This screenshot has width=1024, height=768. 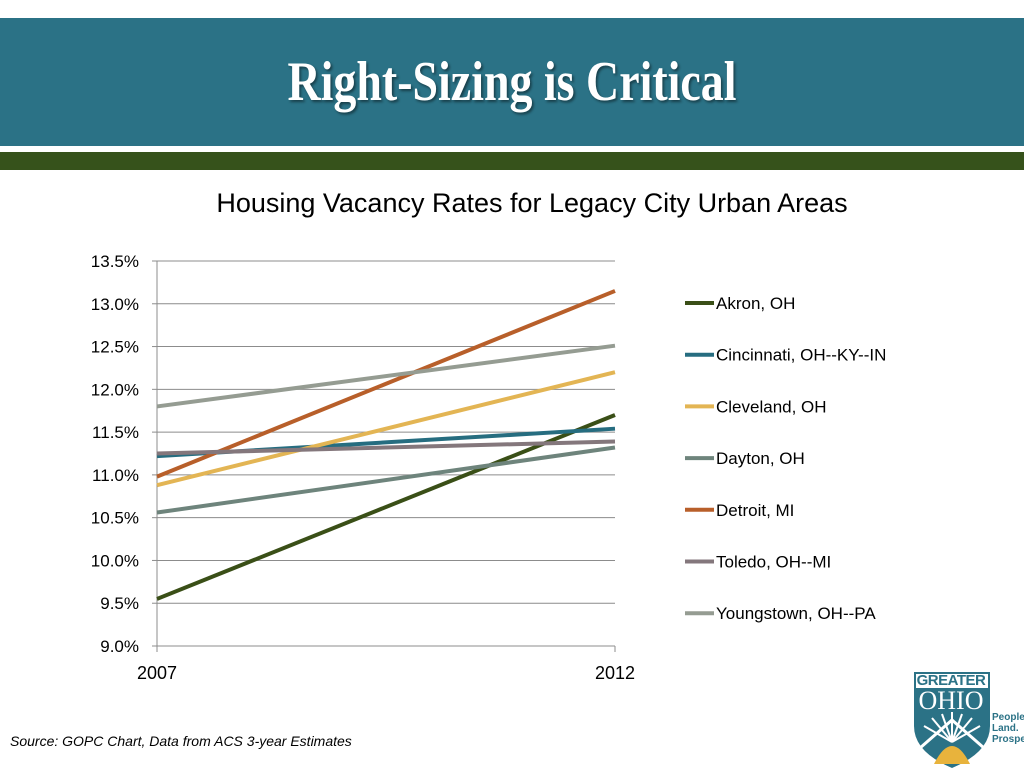 What do you see at coordinates (119, 603) in the screenshot?
I see `y-tick-label: 9.5%` at bounding box center [119, 603].